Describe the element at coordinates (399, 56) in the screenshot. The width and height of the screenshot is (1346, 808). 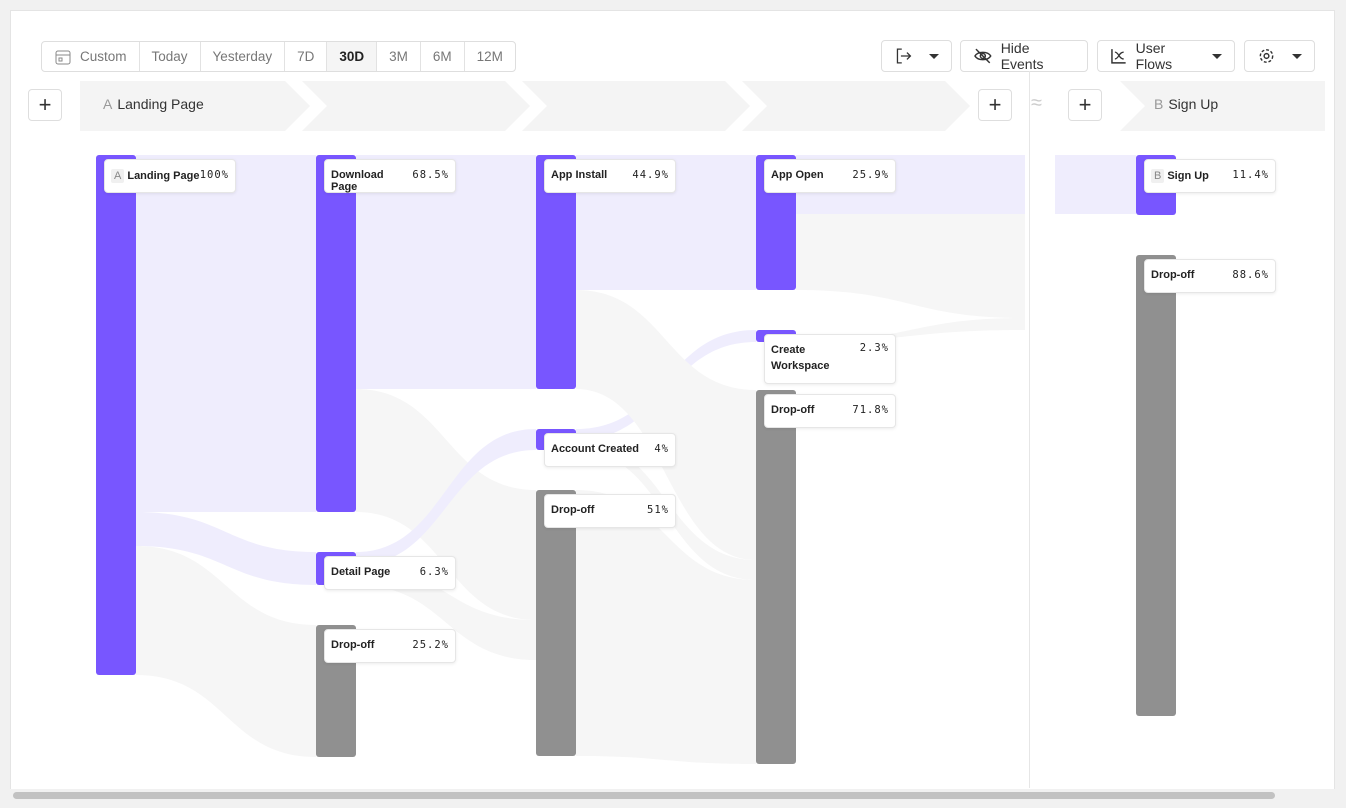
I see `date-3m: 3M` at that location.